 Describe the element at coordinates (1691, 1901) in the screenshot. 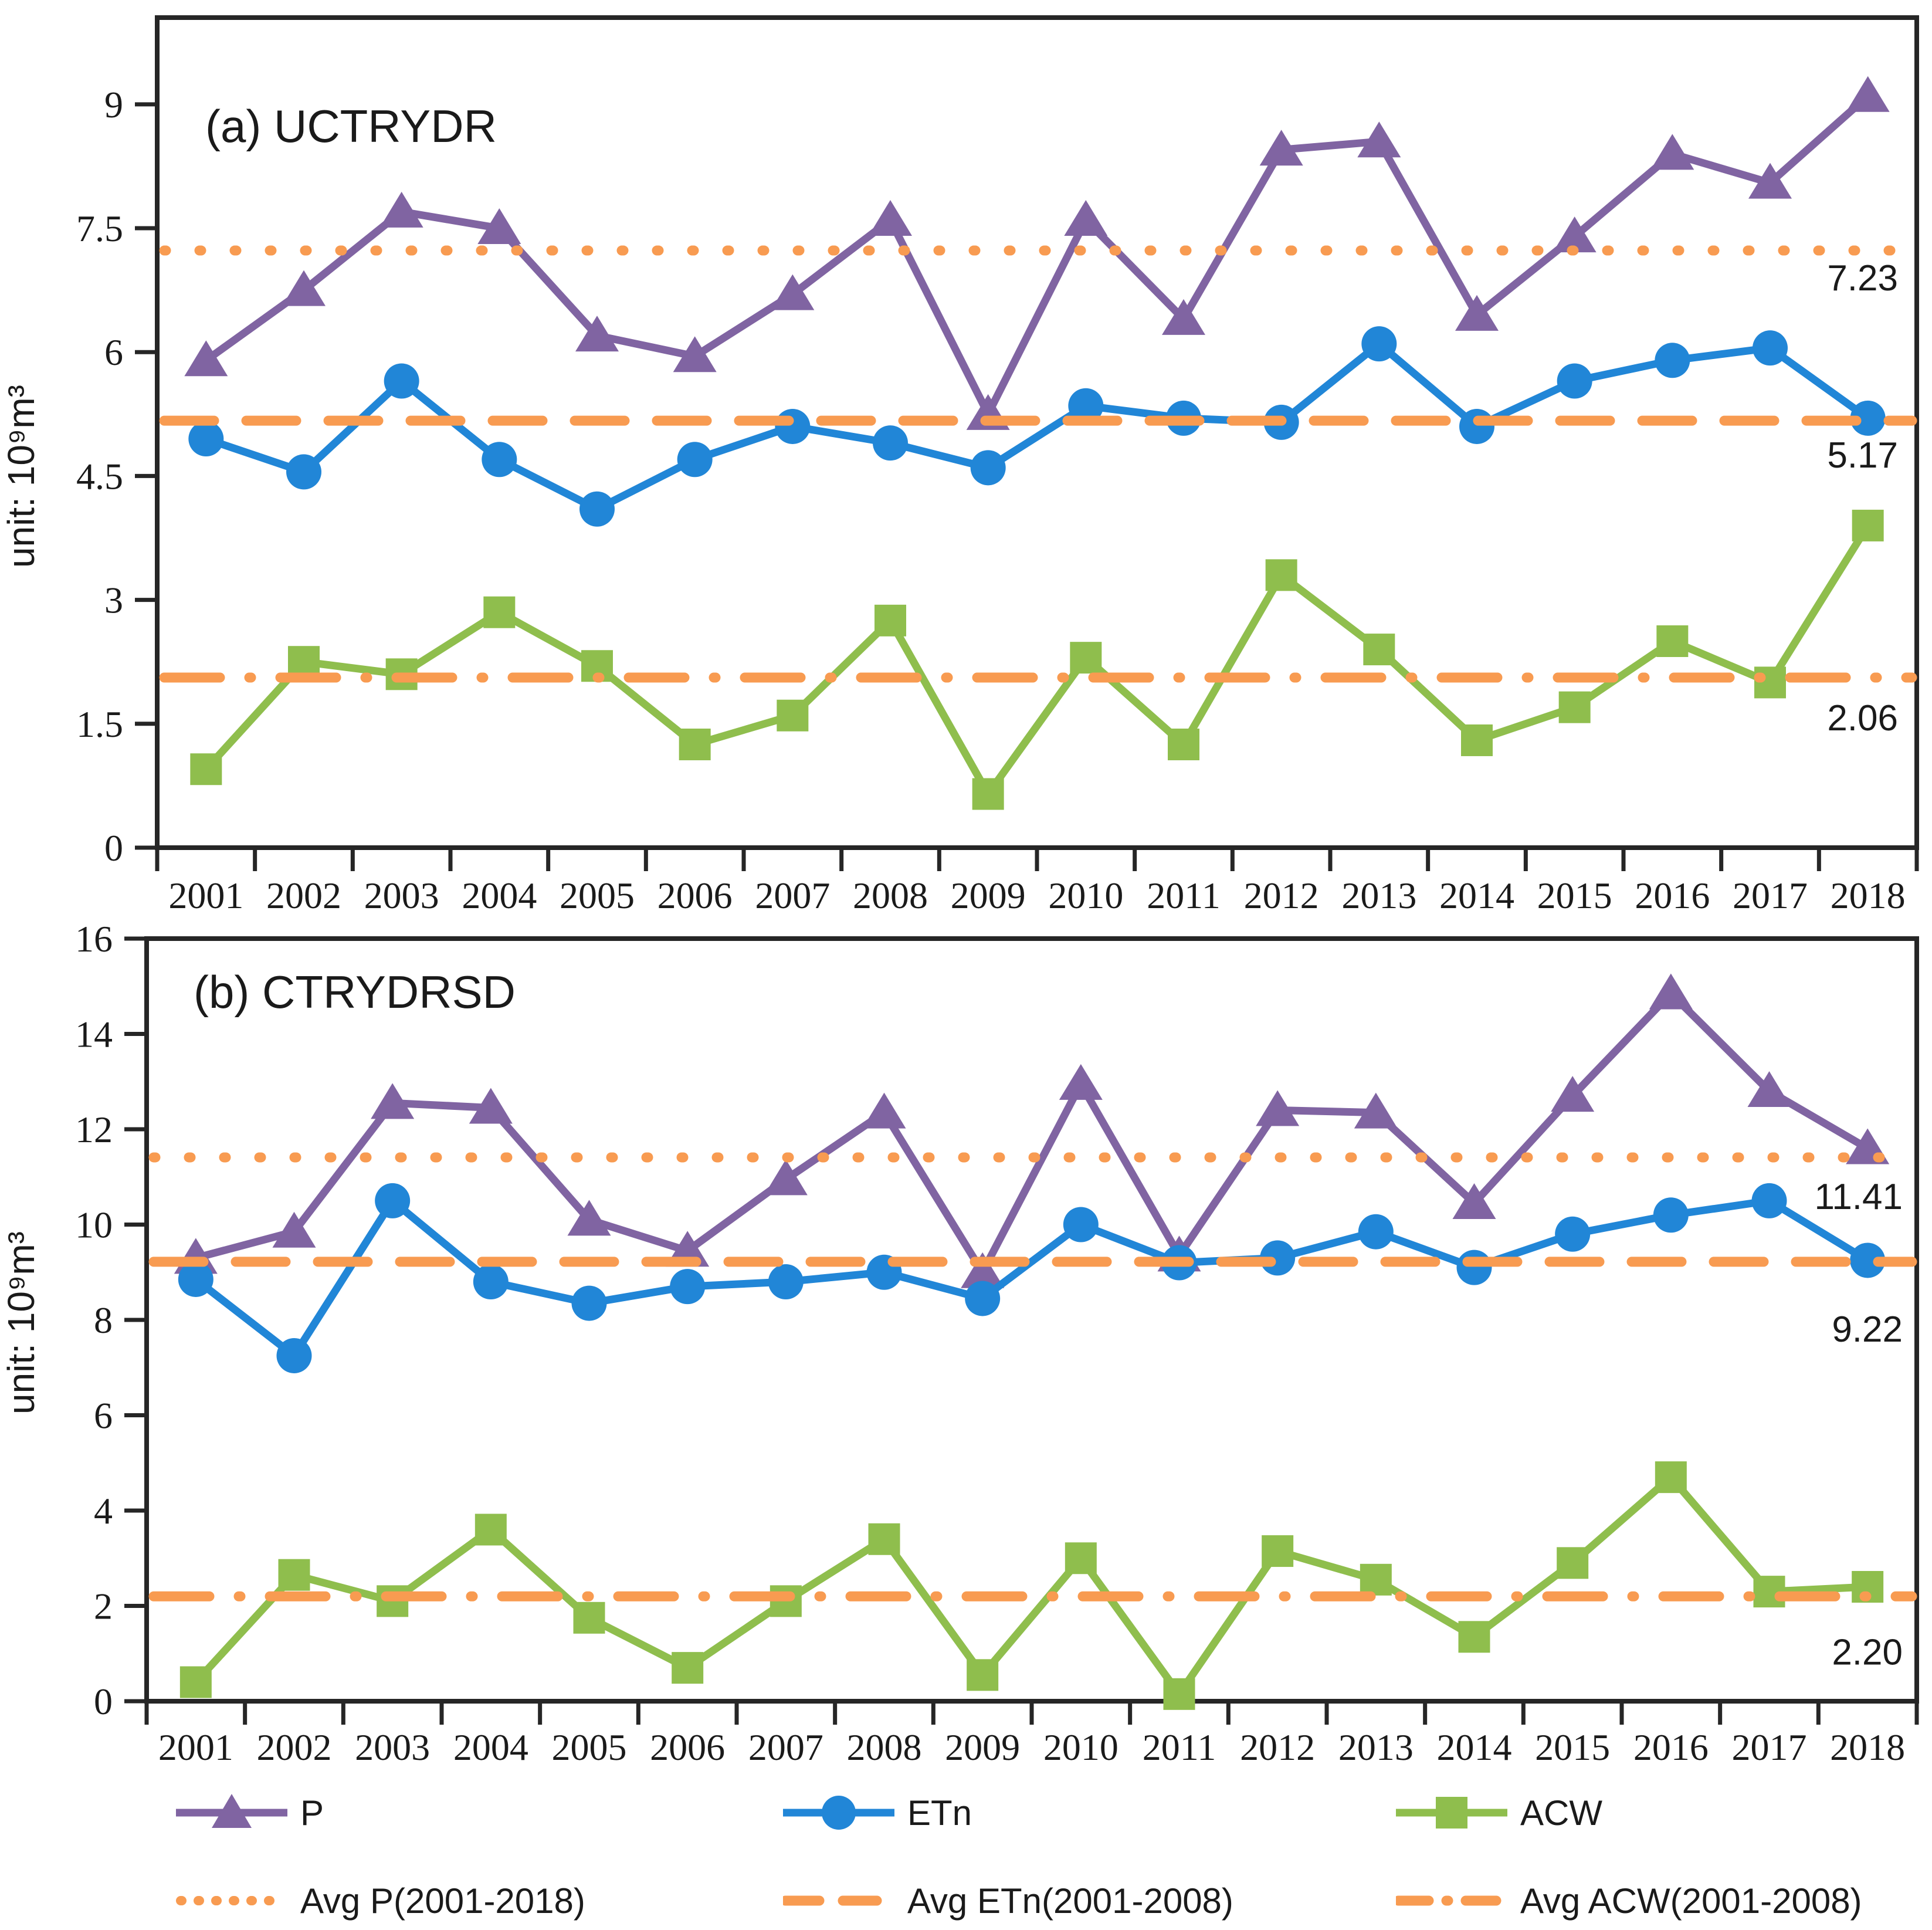

I see `legend-label-avg-acw: Avg ACW(2001-2008)` at that location.